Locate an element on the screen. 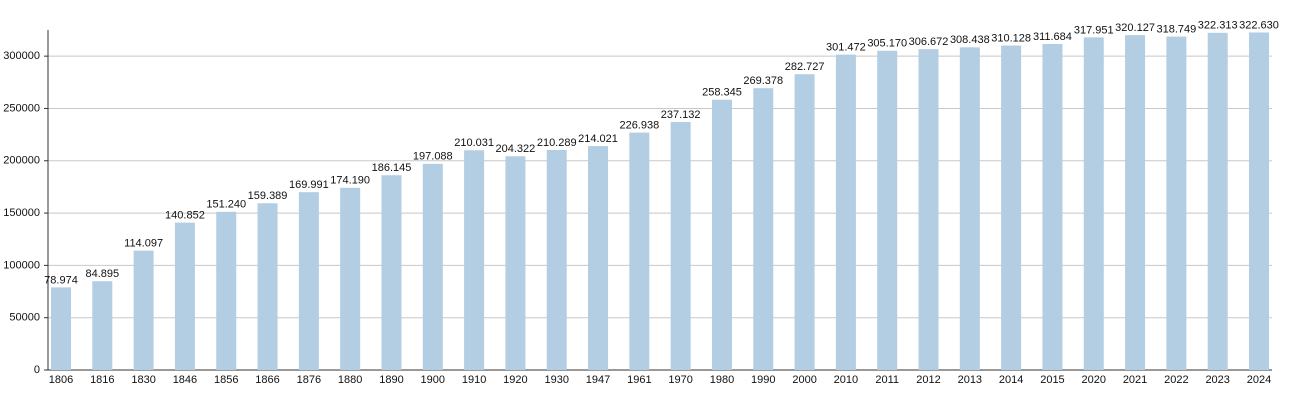 The image size is (1300, 400). data-label: 169.991 is located at coordinates (309, 185).